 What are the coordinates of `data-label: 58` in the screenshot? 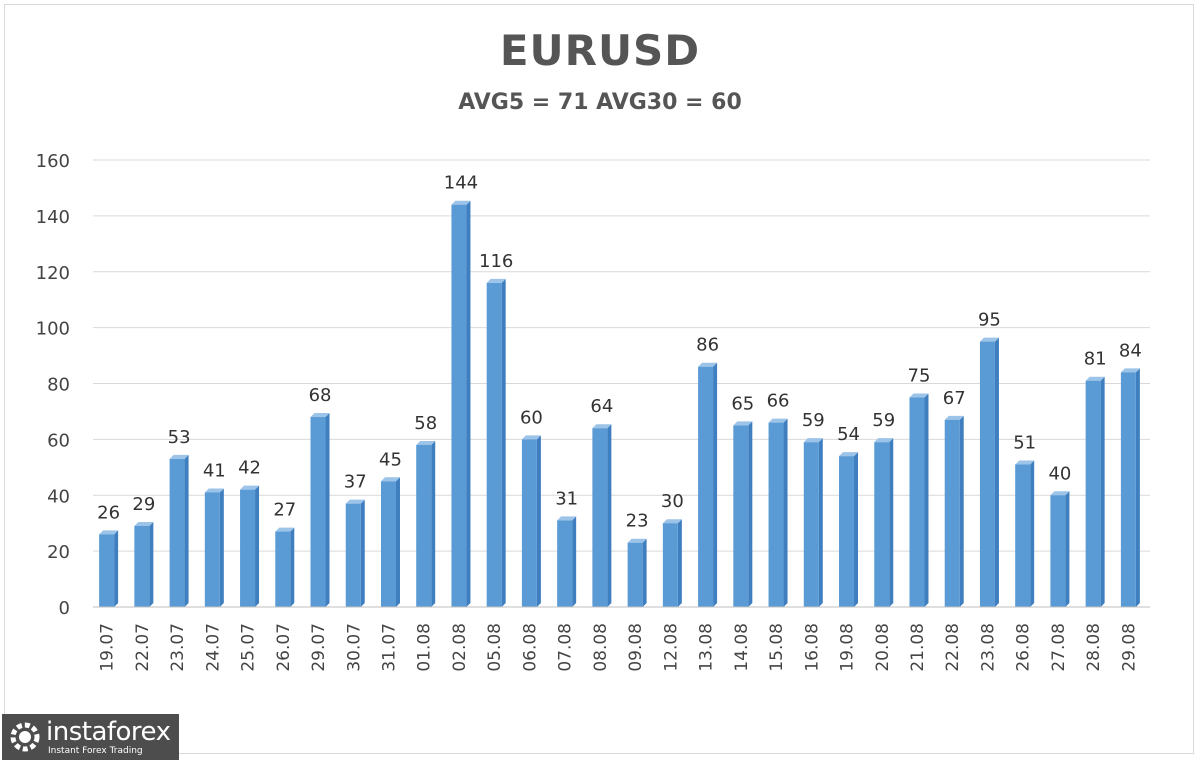 It's located at (425, 423).